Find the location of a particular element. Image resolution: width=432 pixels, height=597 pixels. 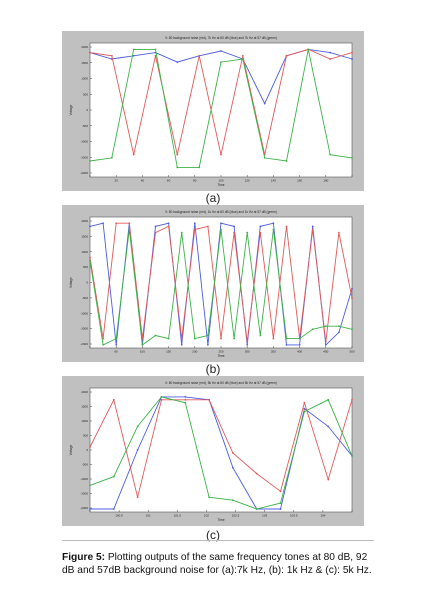

x-tick-label: 60 is located at coordinates (169, 181).